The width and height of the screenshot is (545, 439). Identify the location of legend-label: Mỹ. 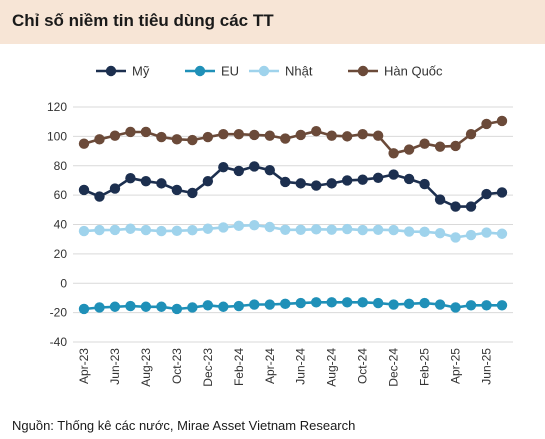
(141, 71).